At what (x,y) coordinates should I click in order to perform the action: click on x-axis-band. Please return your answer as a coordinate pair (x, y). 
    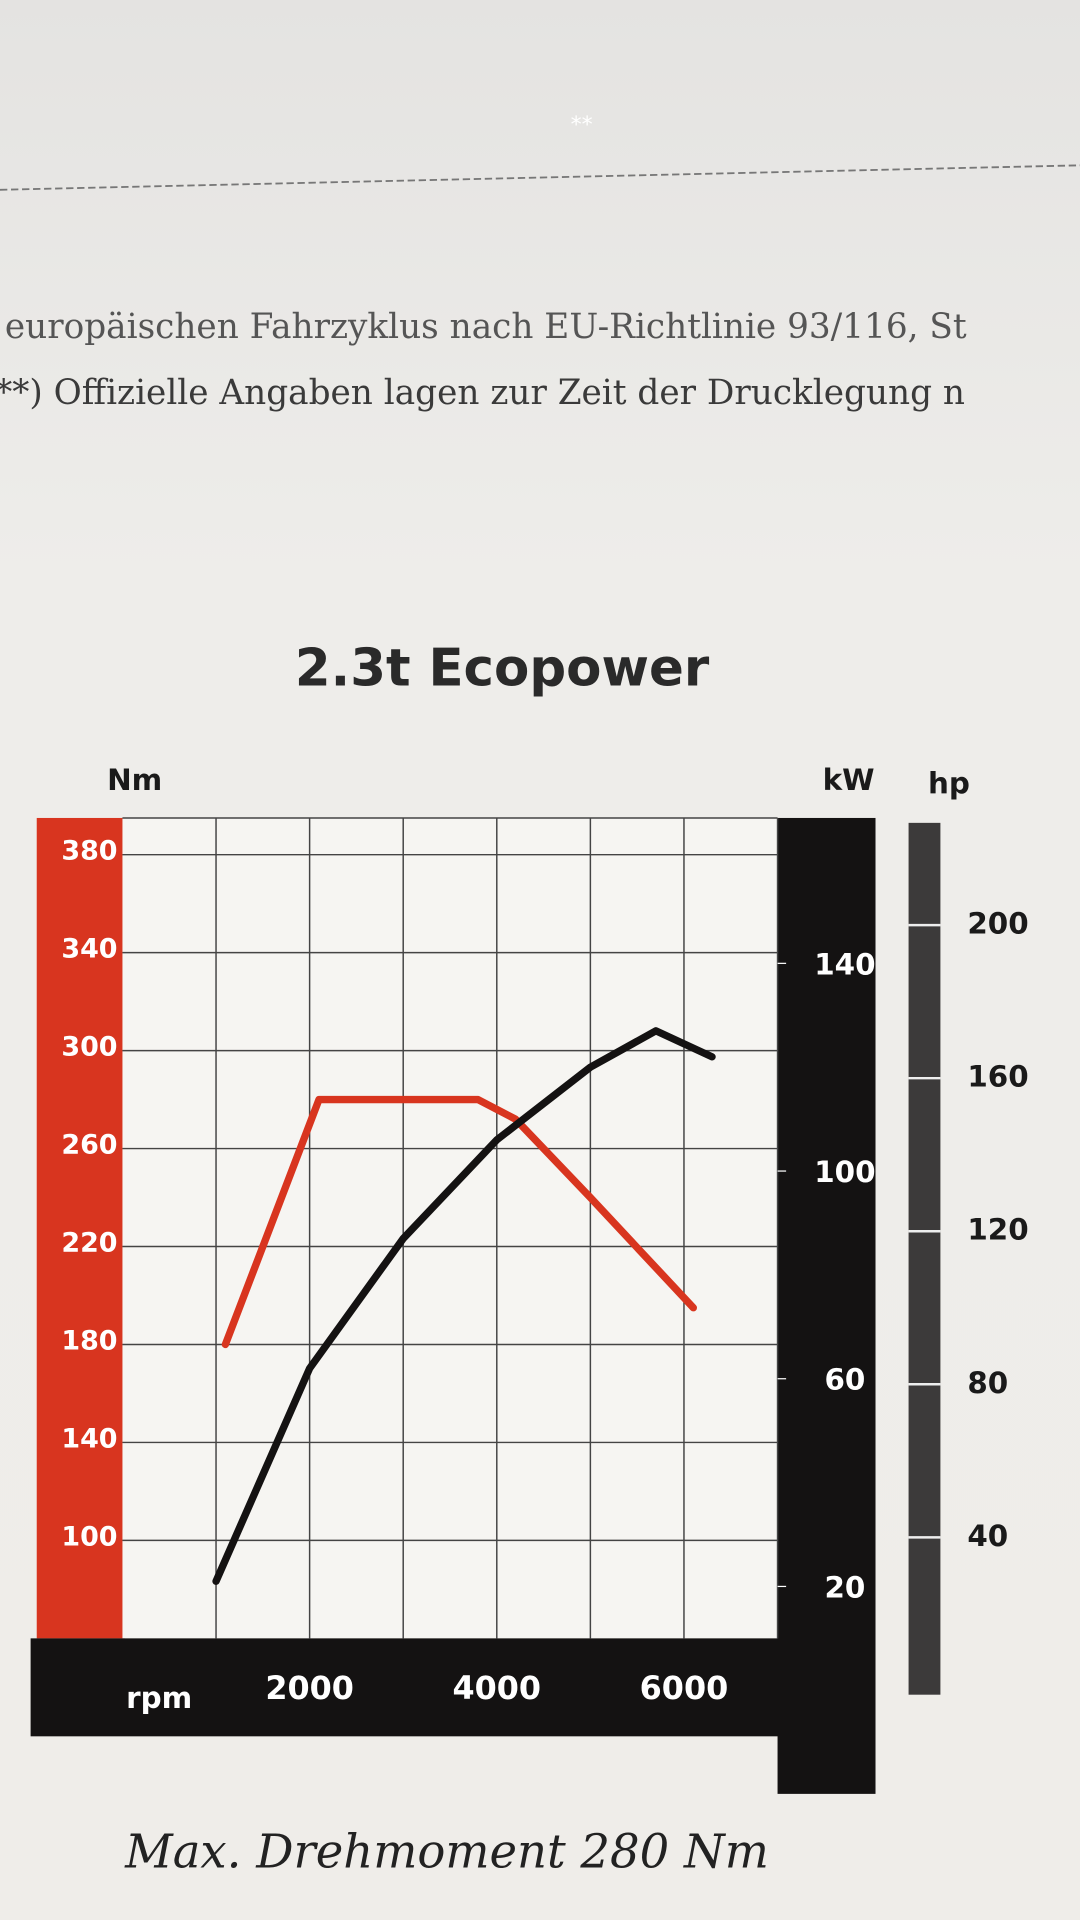
    Looking at the image, I should click on (405, 1687).